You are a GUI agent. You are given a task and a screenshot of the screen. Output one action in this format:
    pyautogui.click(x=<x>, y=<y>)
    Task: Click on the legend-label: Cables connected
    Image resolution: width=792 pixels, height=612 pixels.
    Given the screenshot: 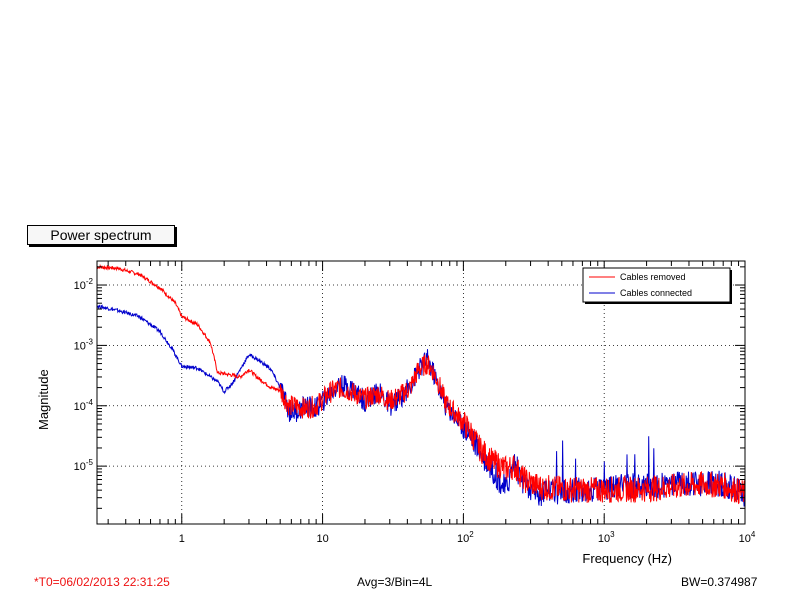 What is the action you would take?
    pyautogui.click(x=656, y=293)
    